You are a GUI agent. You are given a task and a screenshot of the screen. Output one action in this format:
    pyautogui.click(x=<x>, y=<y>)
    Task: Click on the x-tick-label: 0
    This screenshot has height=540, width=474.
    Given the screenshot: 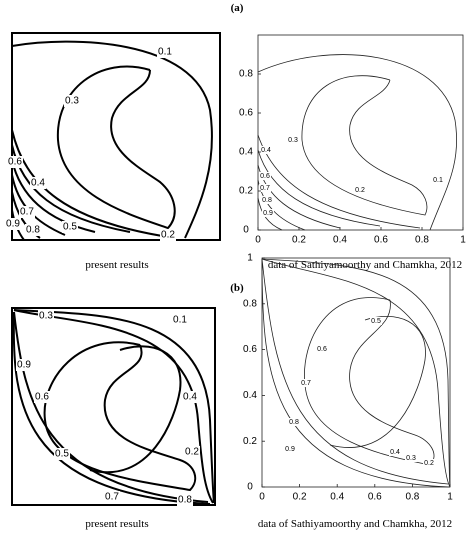 What is the action you would take?
    pyautogui.click(x=258, y=240)
    